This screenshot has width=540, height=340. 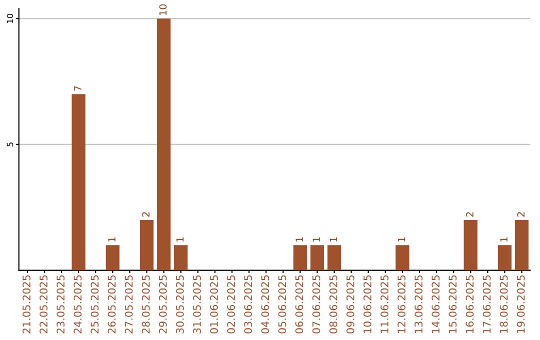 What do you see at coordinates (452, 304) in the screenshot?
I see `x-tick-label: 15.06.2025` at bounding box center [452, 304].